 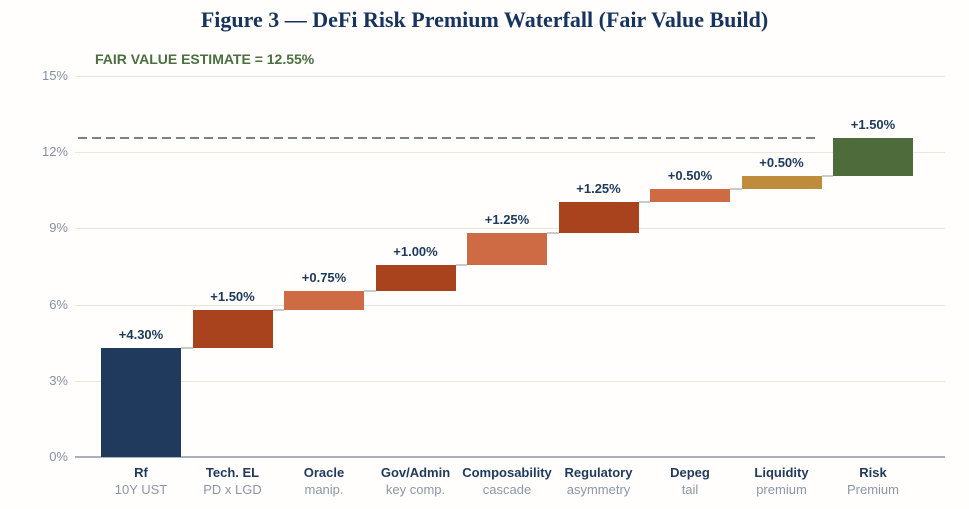 I want to click on bar-liquidity, so click(x=781, y=183).